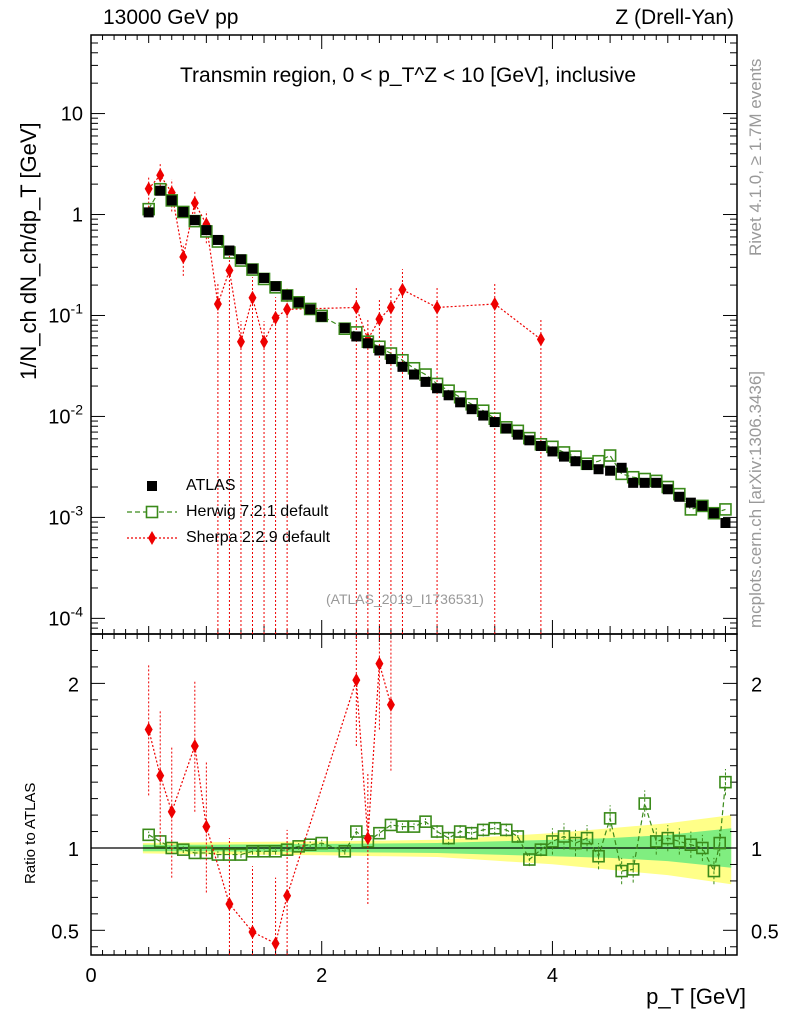 This screenshot has height=1024, width=786. Describe the element at coordinates (72, 115) in the screenshot. I see `main-y-tick-label: 10` at that location.